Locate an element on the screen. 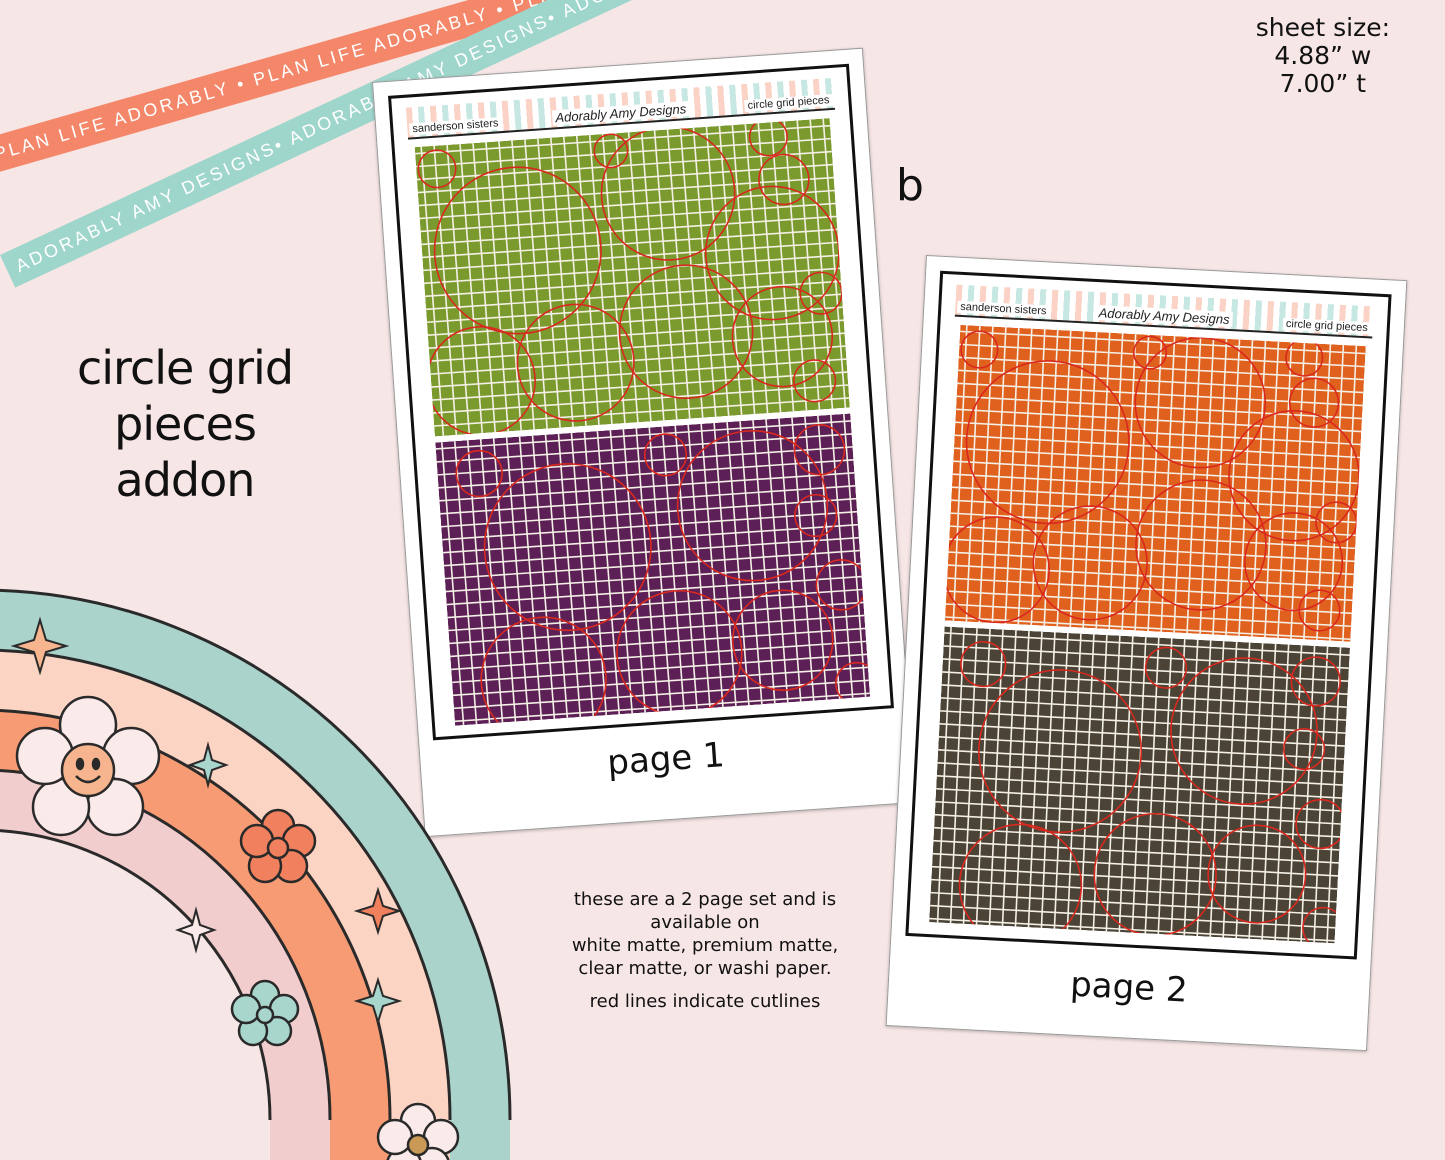 This screenshot has width=1445, height=1160. sheet-size-note: sheet size: 4.88” w 7.00” t is located at coordinates (1323, 56).